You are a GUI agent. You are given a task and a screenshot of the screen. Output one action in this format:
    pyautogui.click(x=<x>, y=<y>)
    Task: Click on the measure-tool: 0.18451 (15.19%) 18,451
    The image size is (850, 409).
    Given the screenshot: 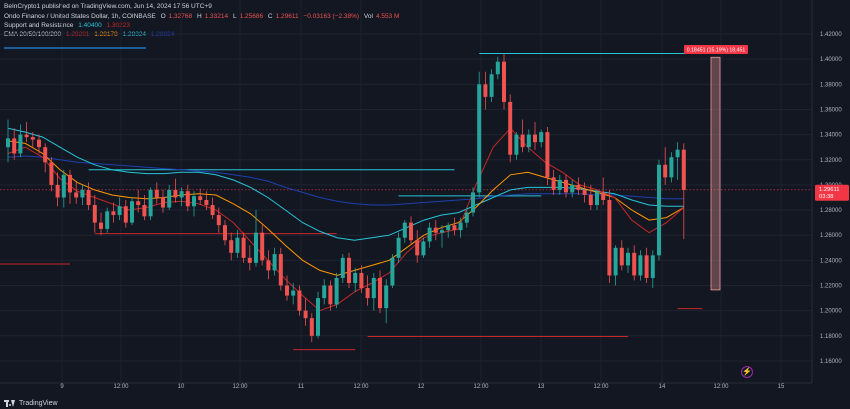 What is the action you would take?
    pyautogui.click(x=716, y=168)
    